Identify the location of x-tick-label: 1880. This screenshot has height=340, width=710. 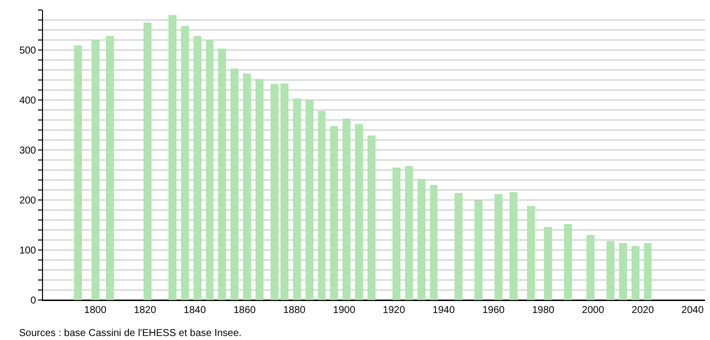
(294, 310).